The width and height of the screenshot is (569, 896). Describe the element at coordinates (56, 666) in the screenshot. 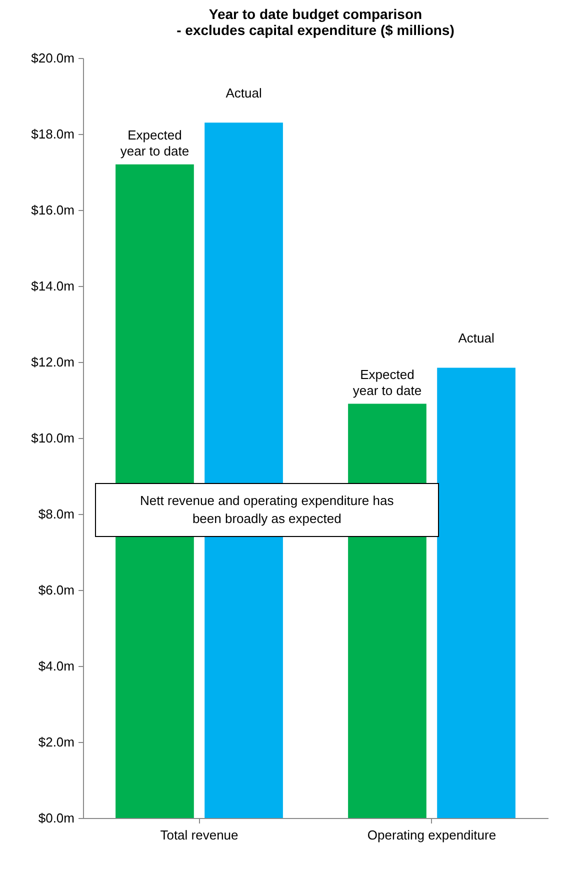

I see `y-tick-label: $4.0m` at that location.